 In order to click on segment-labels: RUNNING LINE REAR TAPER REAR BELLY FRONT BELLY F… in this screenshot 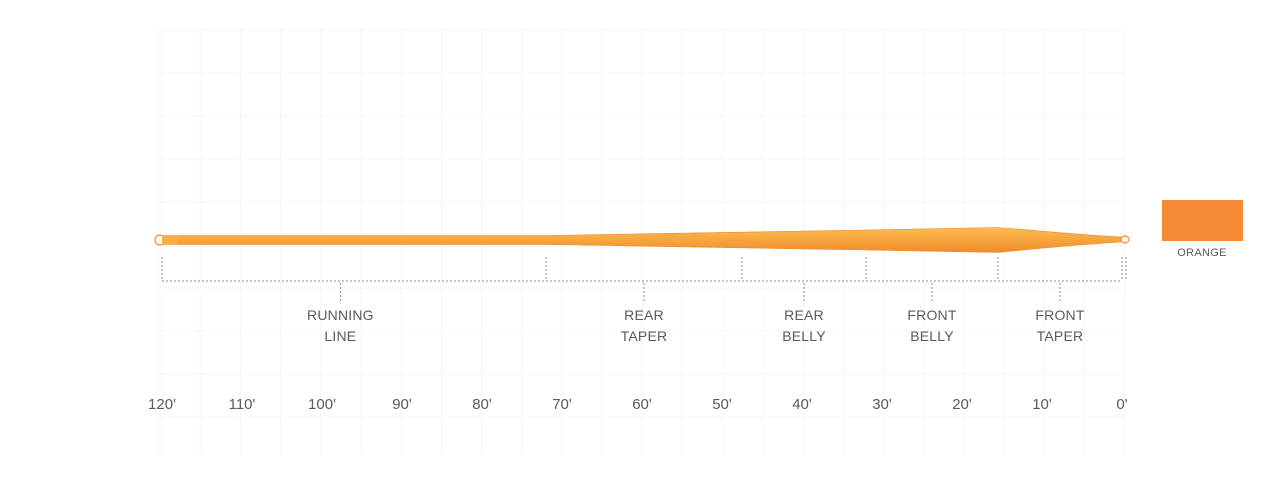, I will do `click(696, 313)`.